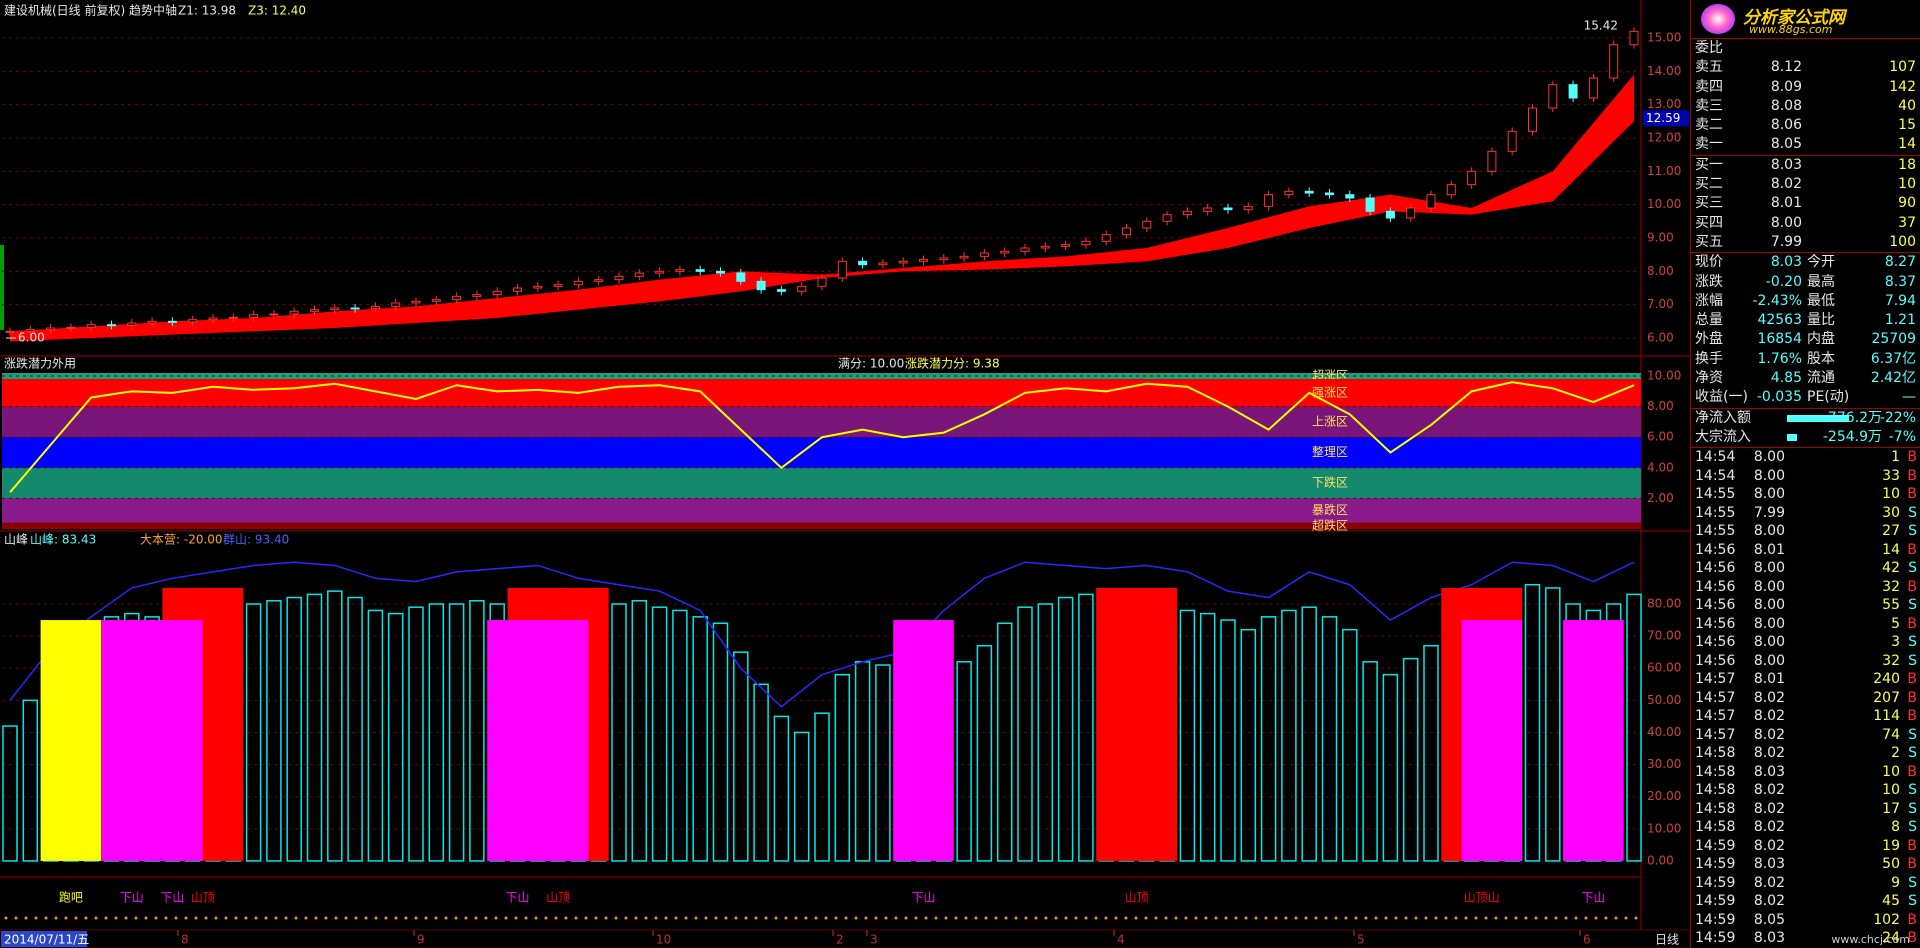  What do you see at coordinates (1805, 476) in the screenshot?
I see `trade-row: 14:54 8.00 33 B` at bounding box center [1805, 476].